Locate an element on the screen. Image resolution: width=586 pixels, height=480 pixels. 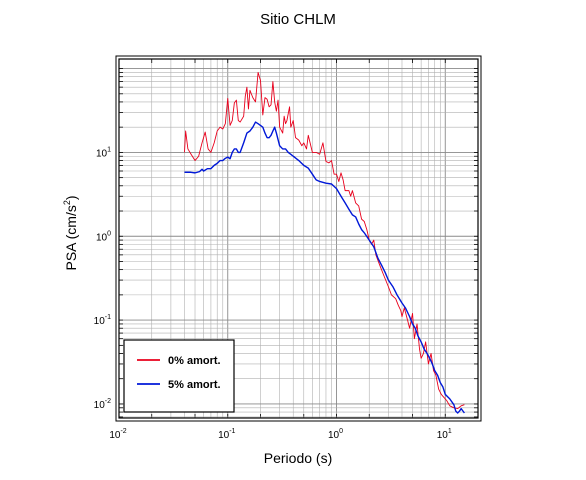
x-tick-label: 10⁻¹ is located at coordinates (226, 434).